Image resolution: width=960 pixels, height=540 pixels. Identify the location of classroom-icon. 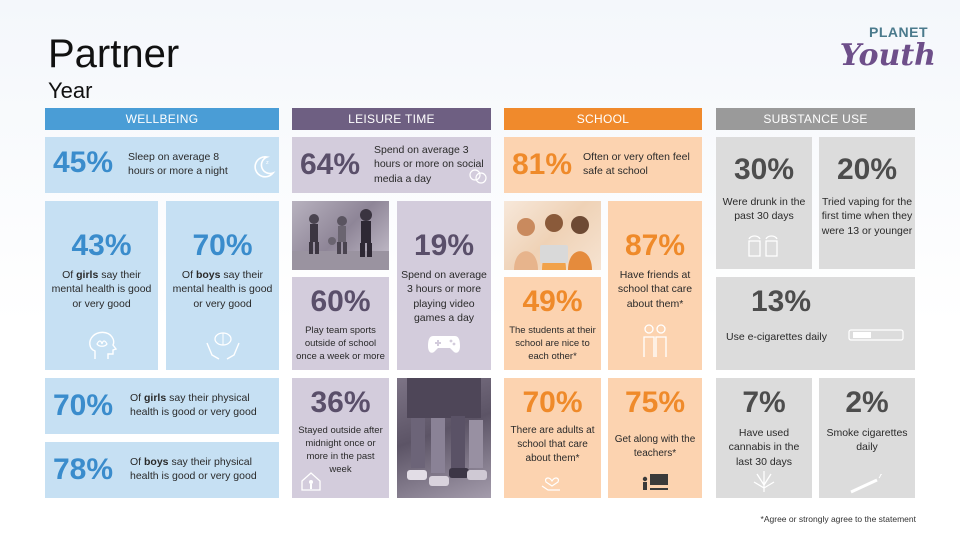
(655, 482).